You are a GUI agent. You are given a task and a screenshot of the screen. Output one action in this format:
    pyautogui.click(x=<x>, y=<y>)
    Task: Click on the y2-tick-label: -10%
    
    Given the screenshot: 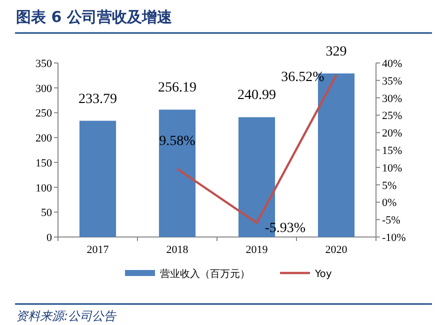 What is the action you would take?
    pyautogui.click(x=394, y=238)
    